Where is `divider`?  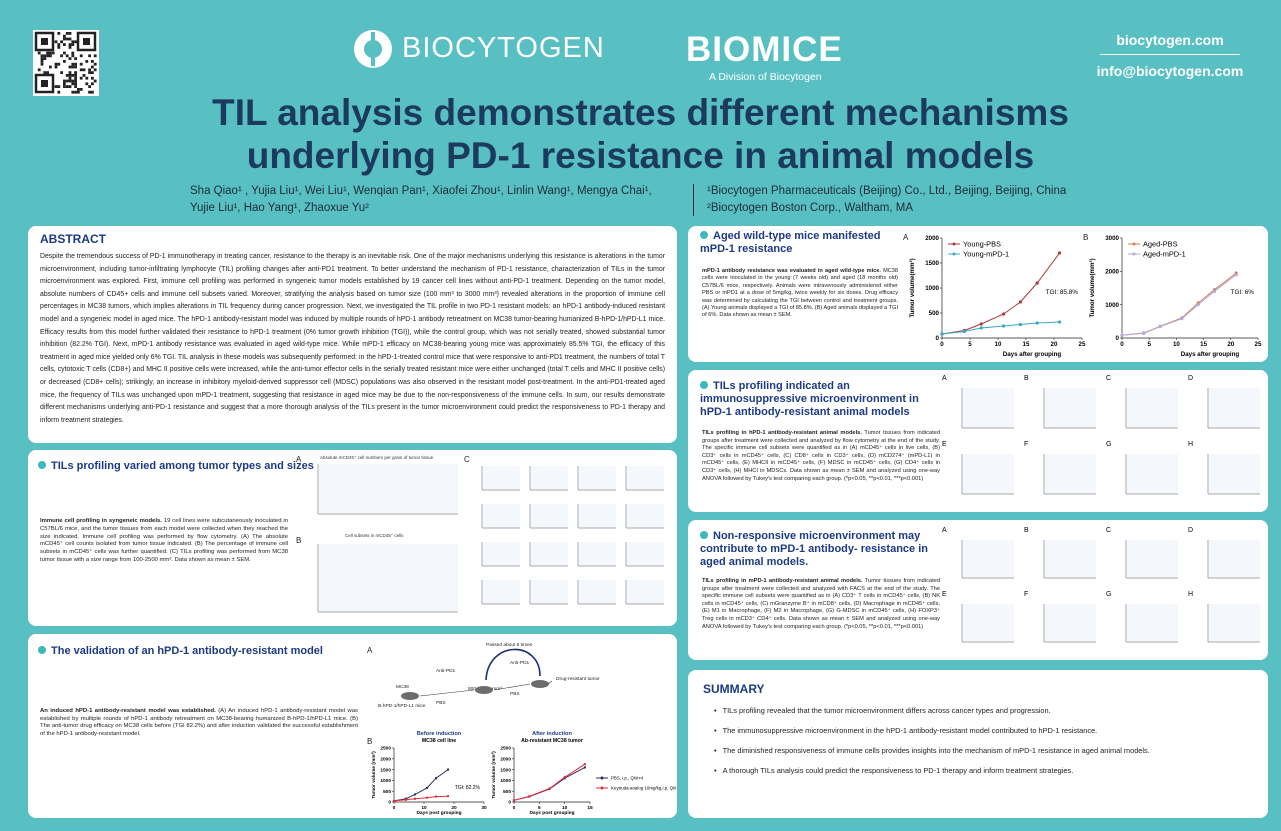 divider is located at coordinates (693, 200).